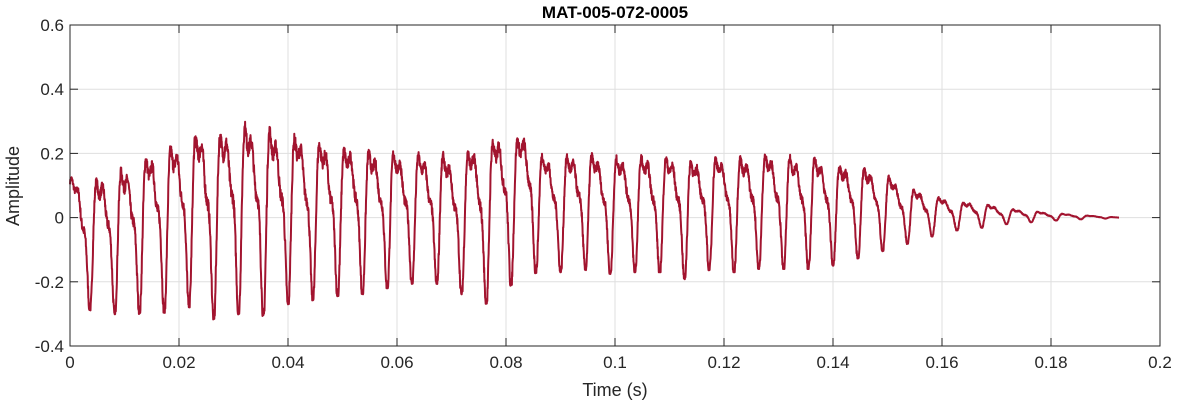  Describe the element at coordinates (614, 390) in the screenshot. I see `x-axis-label: Time (s)` at that location.